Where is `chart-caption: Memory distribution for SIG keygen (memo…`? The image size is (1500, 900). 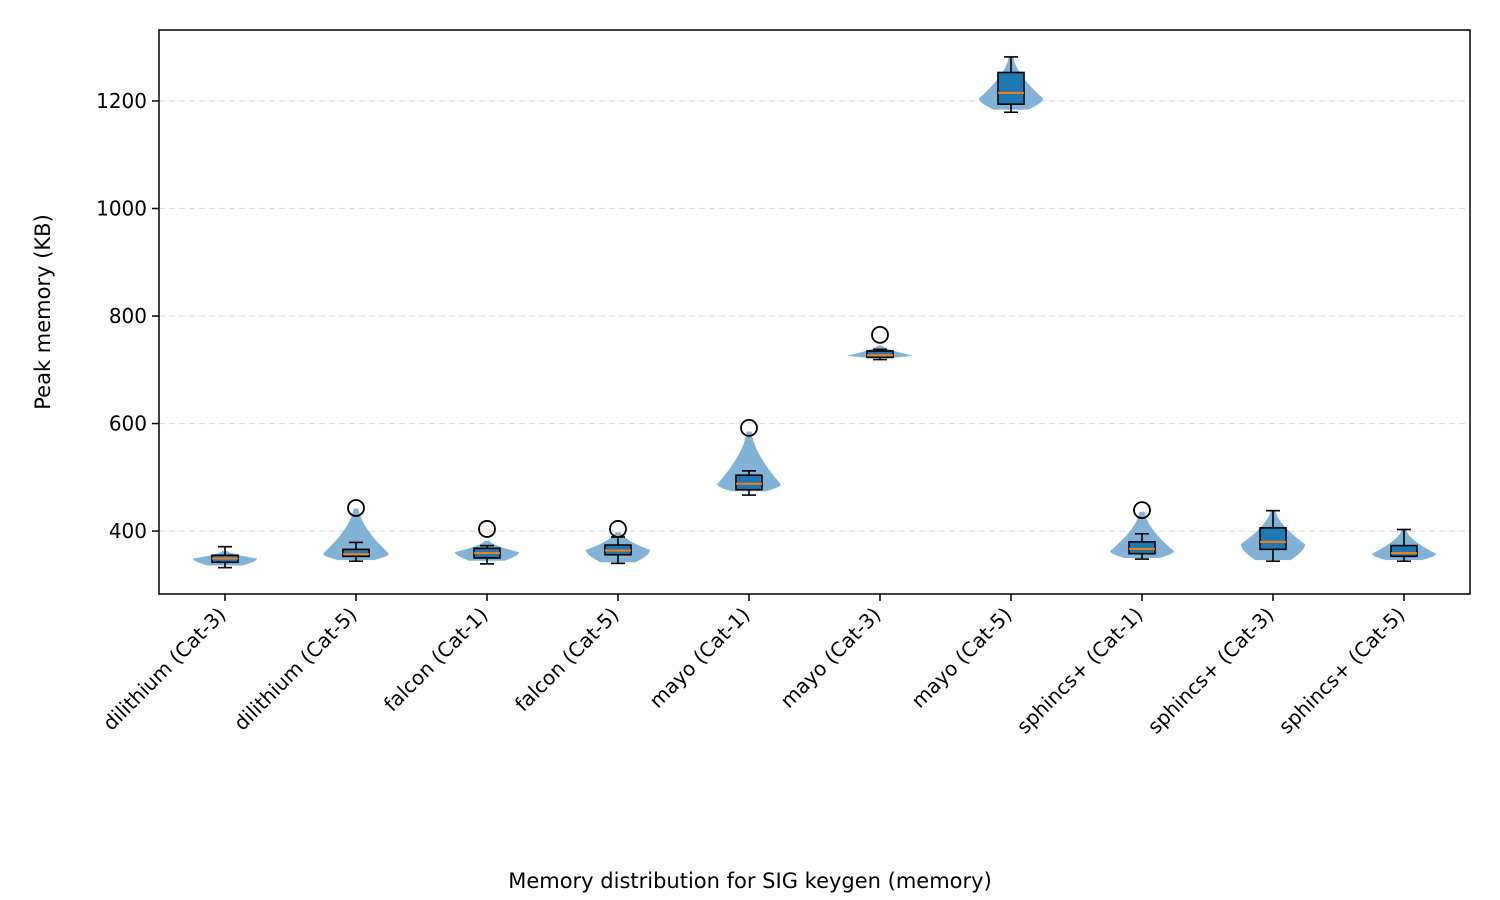
chart-caption: Memory distribution for SIG keygen (memo… is located at coordinates (750, 881).